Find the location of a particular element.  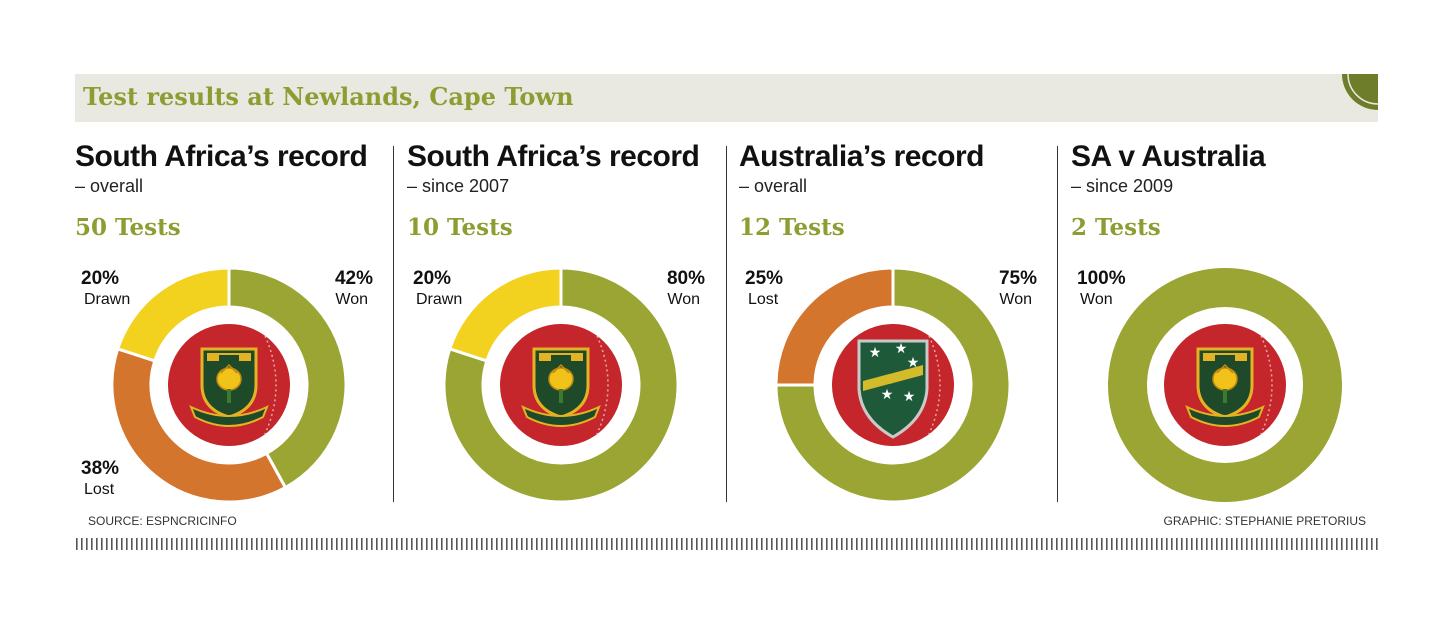

donut-chart: 42% Won 38% Lost 20% Drawn is located at coordinates (227, 385).